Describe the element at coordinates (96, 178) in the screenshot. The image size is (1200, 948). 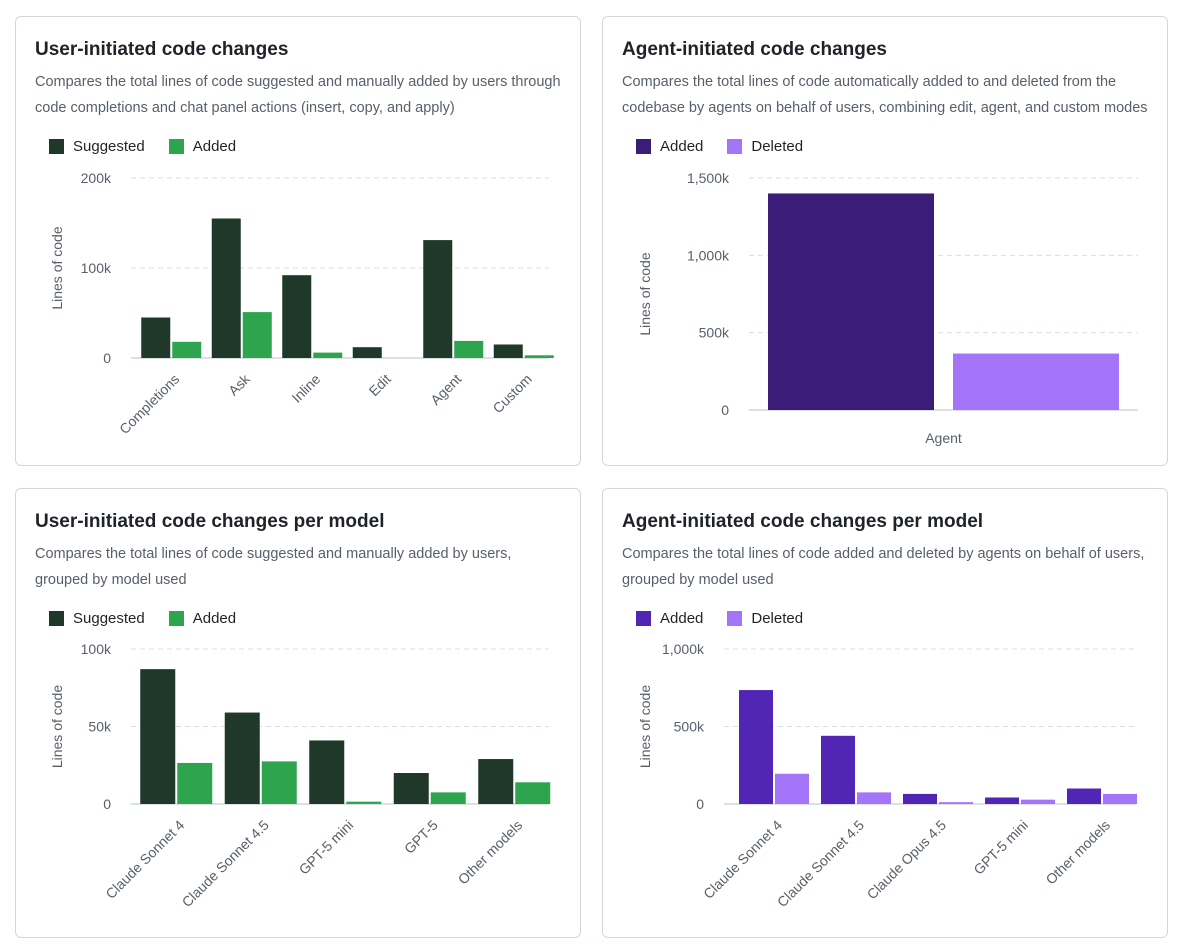
I see `y-tick-label: 200k` at that location.